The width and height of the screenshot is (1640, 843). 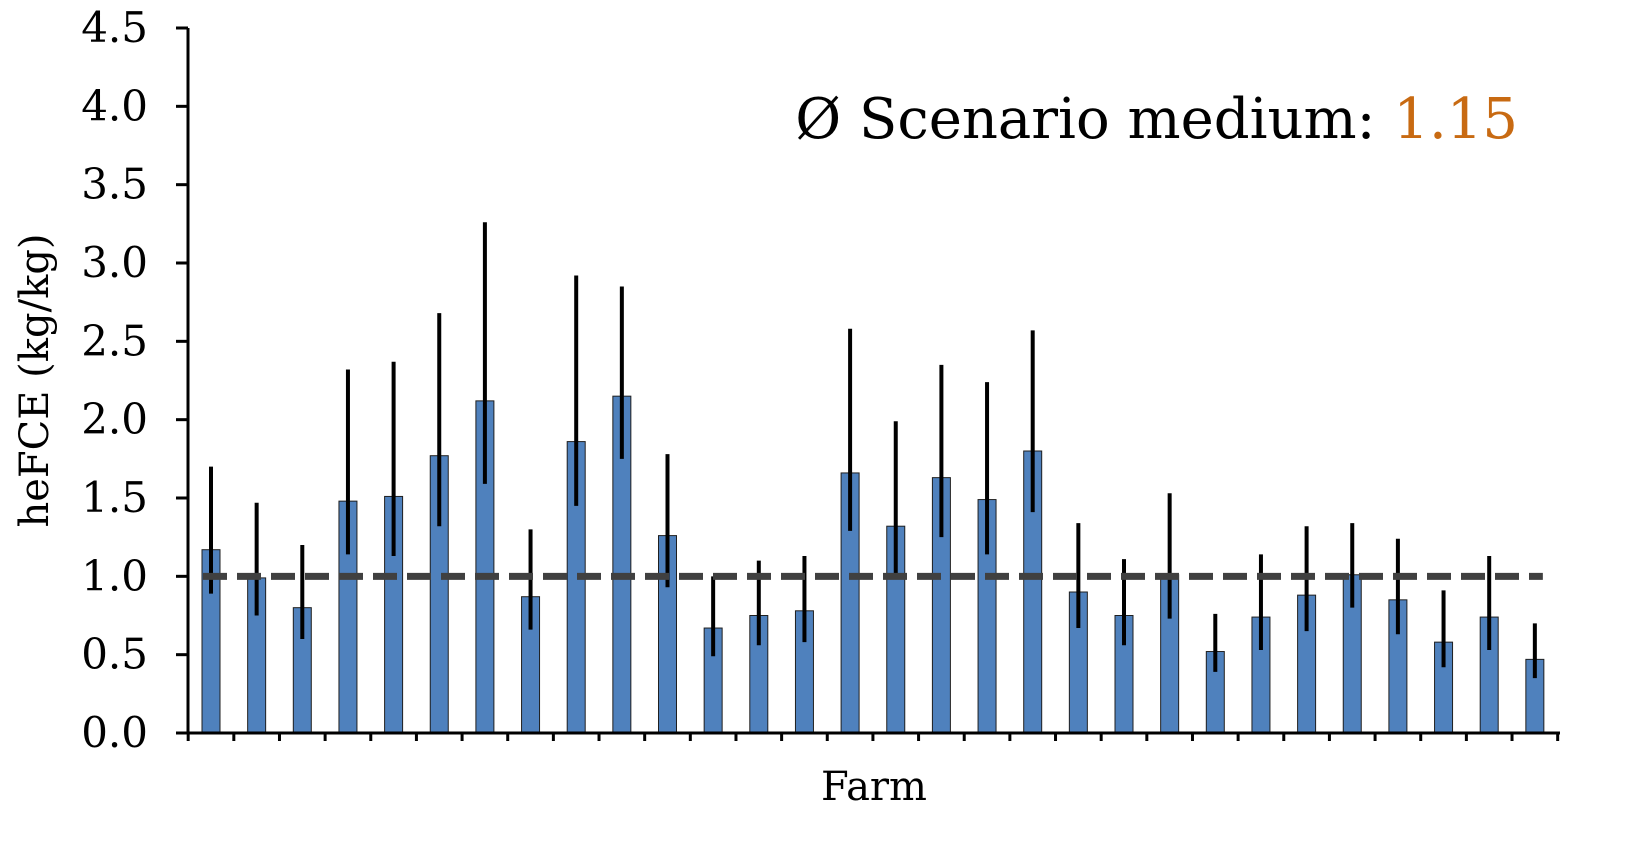 What do you see at coordinates (1094, 119) in the screenshot?
I see `annotation-label: Ø Scenario medium:` at bounding box center [1094, 119].